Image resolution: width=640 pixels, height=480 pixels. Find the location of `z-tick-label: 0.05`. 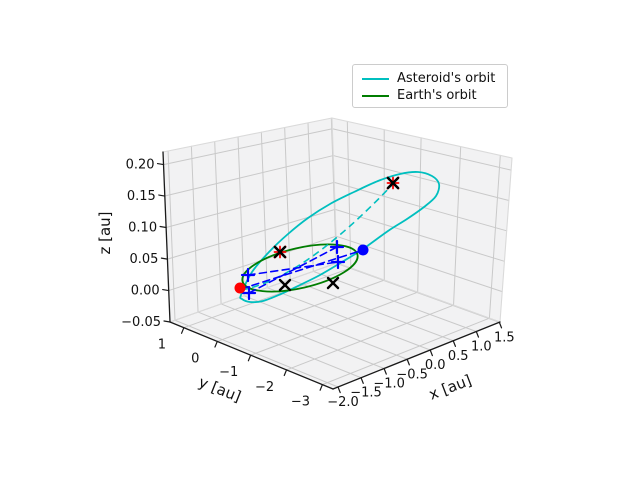

z-tick-label: 0.05 is located at coordinates (143, 259).